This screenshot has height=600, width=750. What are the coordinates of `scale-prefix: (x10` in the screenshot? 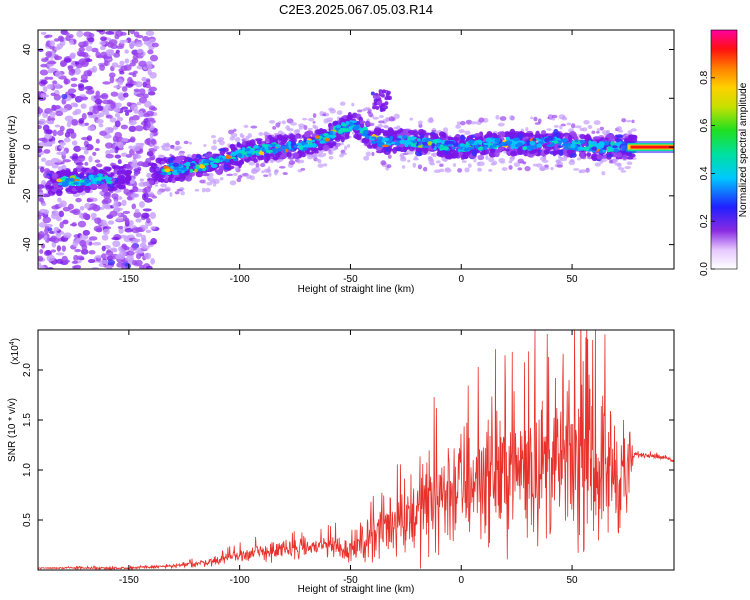 It's located at (15, 355).